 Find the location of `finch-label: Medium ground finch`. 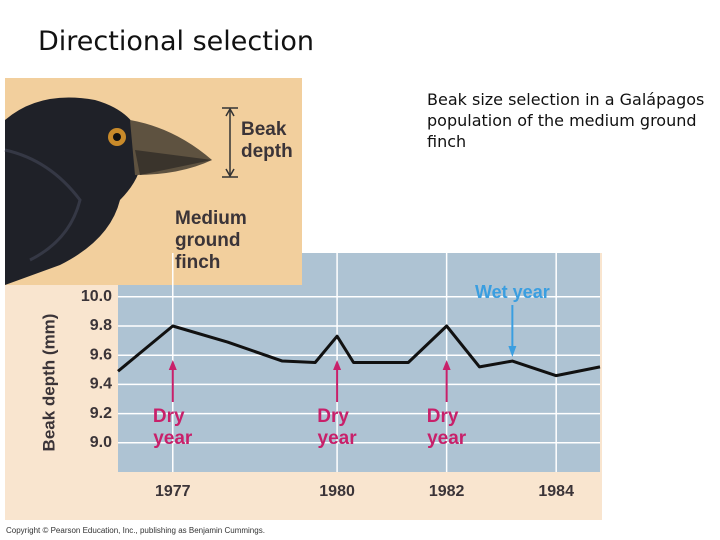

finch-label: Medium ground finch is located at coordinates (211, 240).